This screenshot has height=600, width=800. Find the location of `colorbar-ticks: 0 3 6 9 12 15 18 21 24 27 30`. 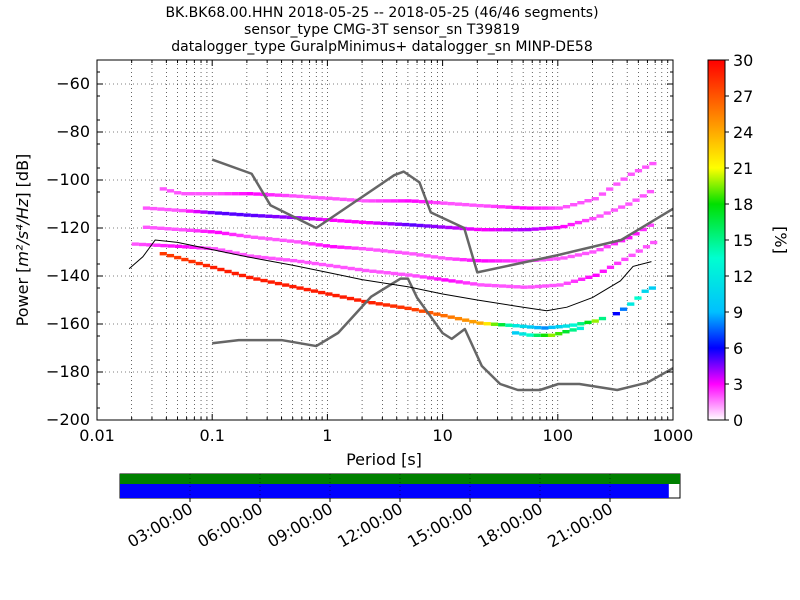

colorbar-ticks: 0 3 6 9 12 15 18 21 24 27 30 is located at coordinates (739, 240).